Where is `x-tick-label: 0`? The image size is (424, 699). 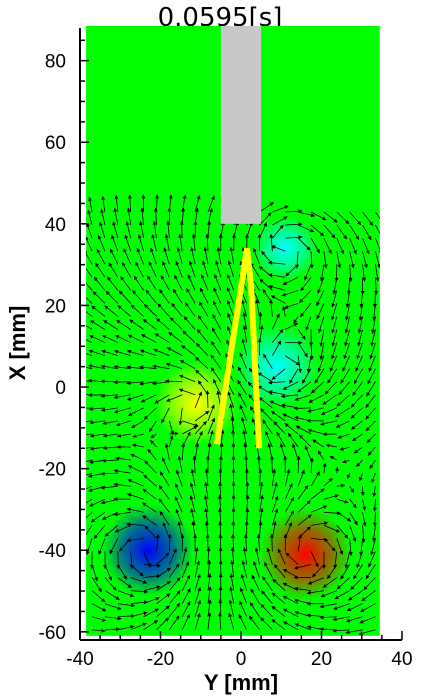
x-tick-label: 0 is located at coordinates (241, 659).